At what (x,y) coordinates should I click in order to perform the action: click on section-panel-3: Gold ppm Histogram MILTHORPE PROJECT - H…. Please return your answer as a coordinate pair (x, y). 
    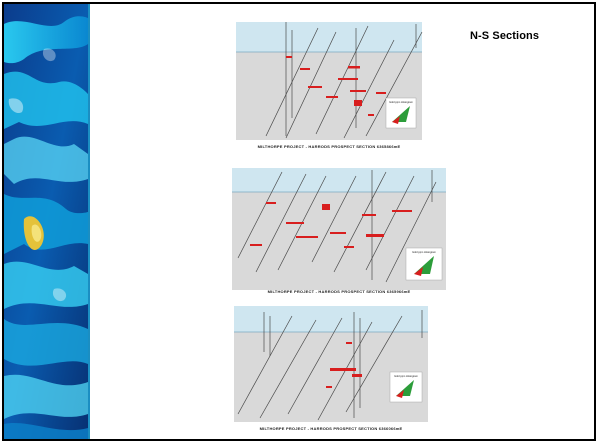
    Looking at the image, I should click on (331, 368).